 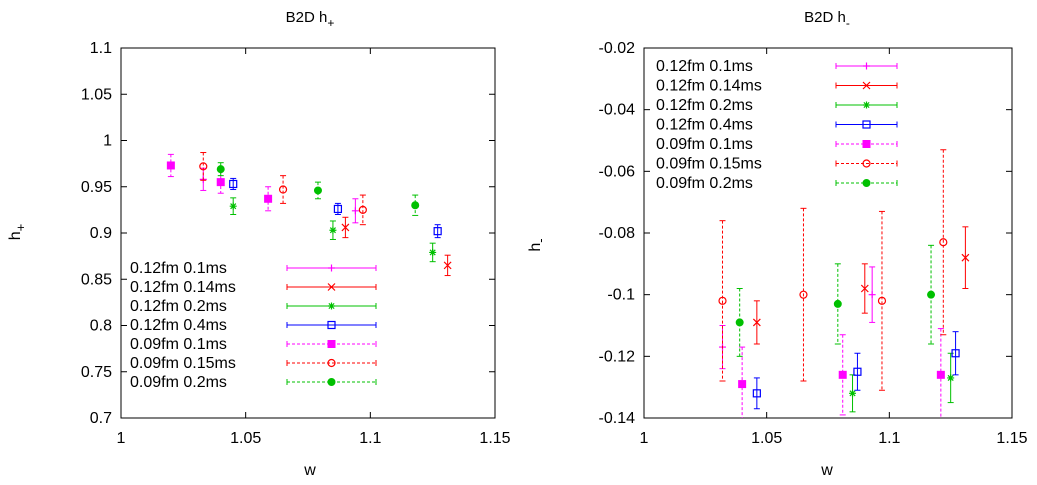 I want to click on y-tick-label: 0.75, so click(x=96, y=372).